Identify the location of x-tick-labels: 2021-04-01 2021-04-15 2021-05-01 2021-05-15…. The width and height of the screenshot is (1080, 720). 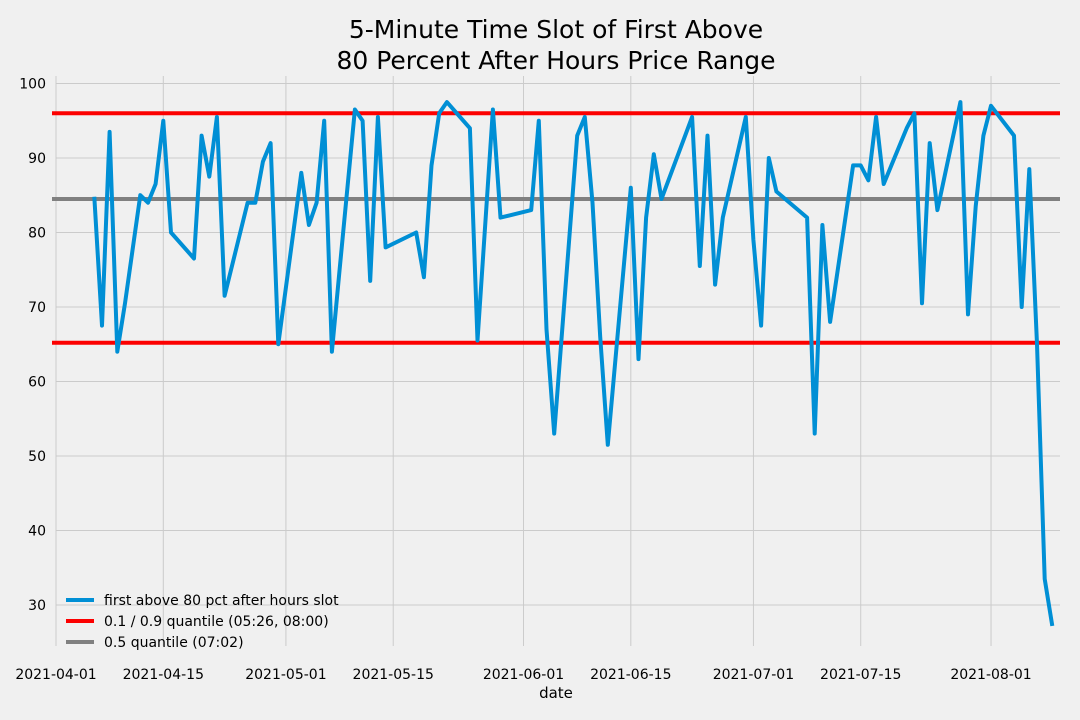
(523, 675).